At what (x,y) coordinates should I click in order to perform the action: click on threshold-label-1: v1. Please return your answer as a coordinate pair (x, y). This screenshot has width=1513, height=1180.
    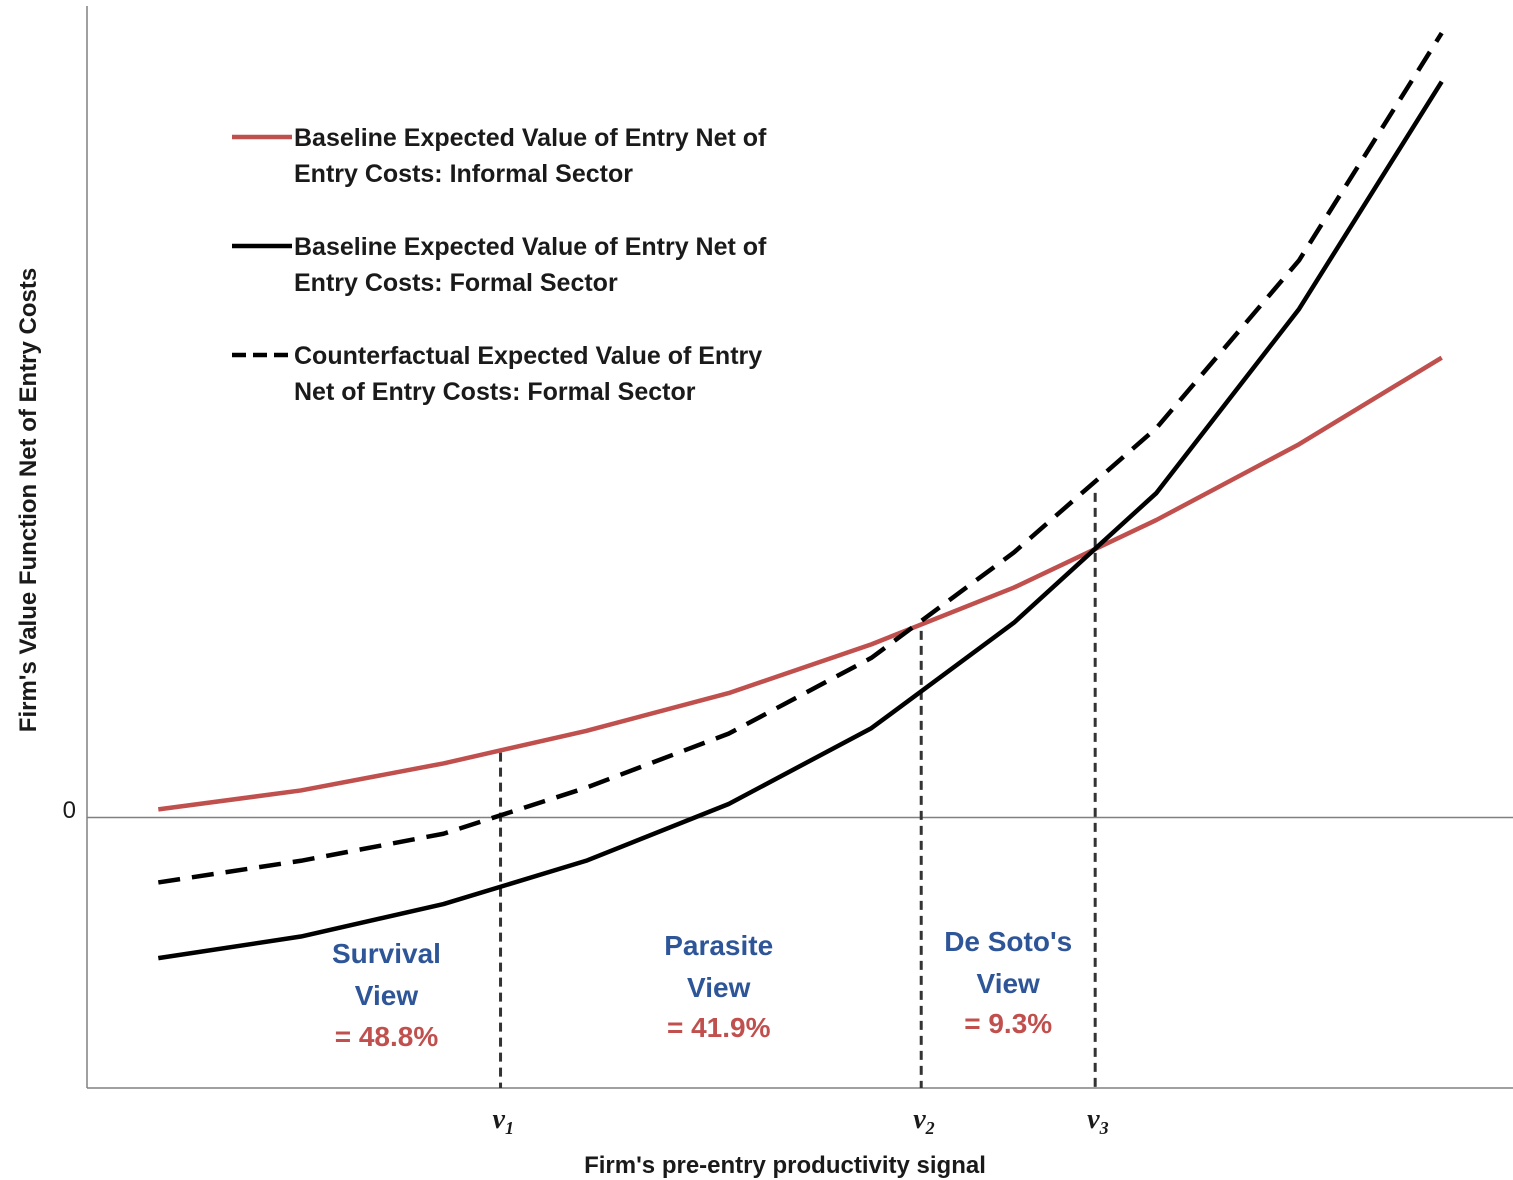
    Looking at the image, I should click on (503, 1121).